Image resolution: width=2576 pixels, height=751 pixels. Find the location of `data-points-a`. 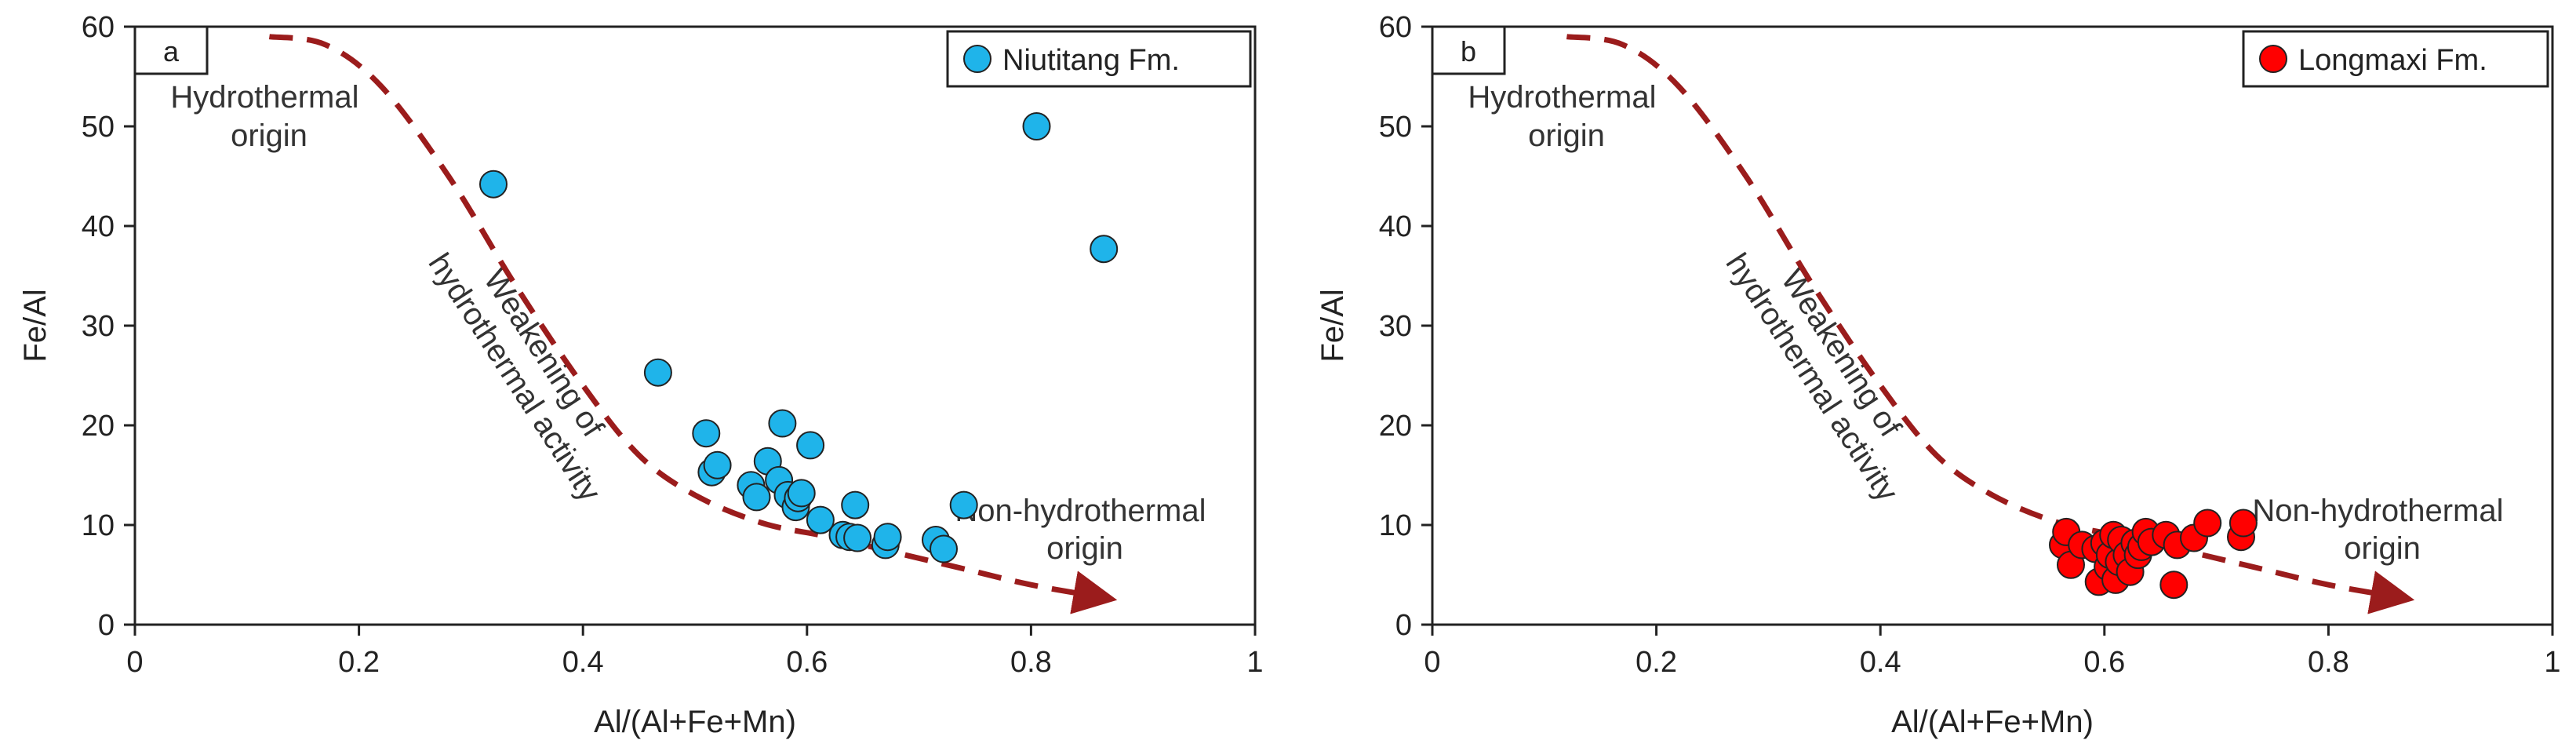

data-points-a is located at coordinates (799, 337).